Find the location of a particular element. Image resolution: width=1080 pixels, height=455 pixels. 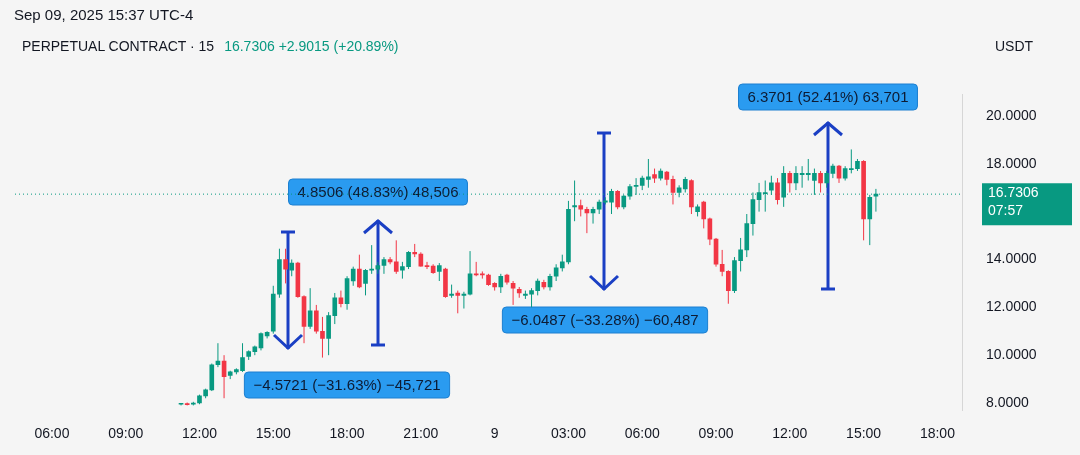

x-tick-label: 21:00 is located at coordinates (421, 433).